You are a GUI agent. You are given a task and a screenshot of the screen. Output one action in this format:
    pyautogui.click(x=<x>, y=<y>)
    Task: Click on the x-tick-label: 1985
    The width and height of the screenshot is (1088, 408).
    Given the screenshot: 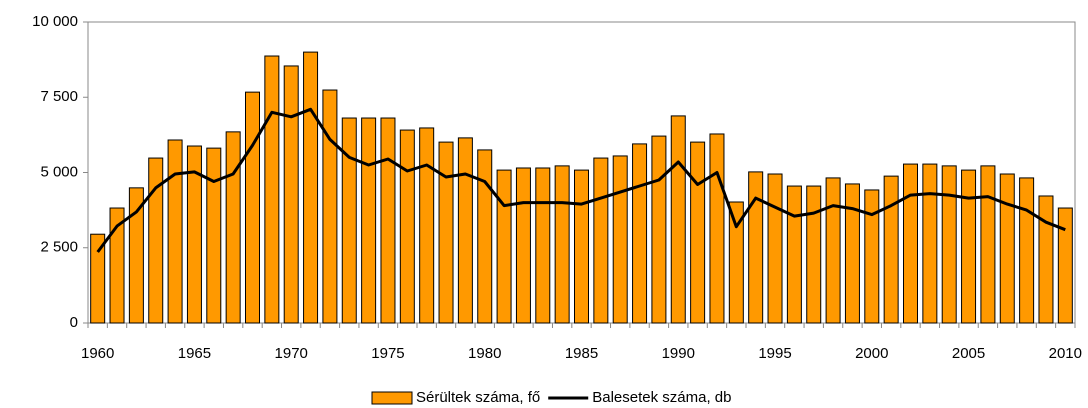 What is the action you would take?
    pyautogui.click(x=581, y=353)
    